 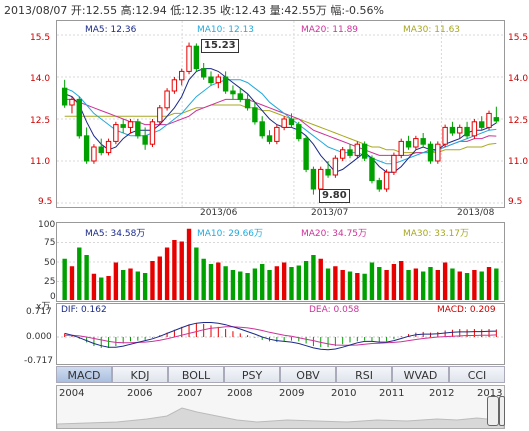 What do you see at coordinates (420, 374) in the screenshot?
I see `tab-wvad: WVAD` at bounding box center [420, 374].